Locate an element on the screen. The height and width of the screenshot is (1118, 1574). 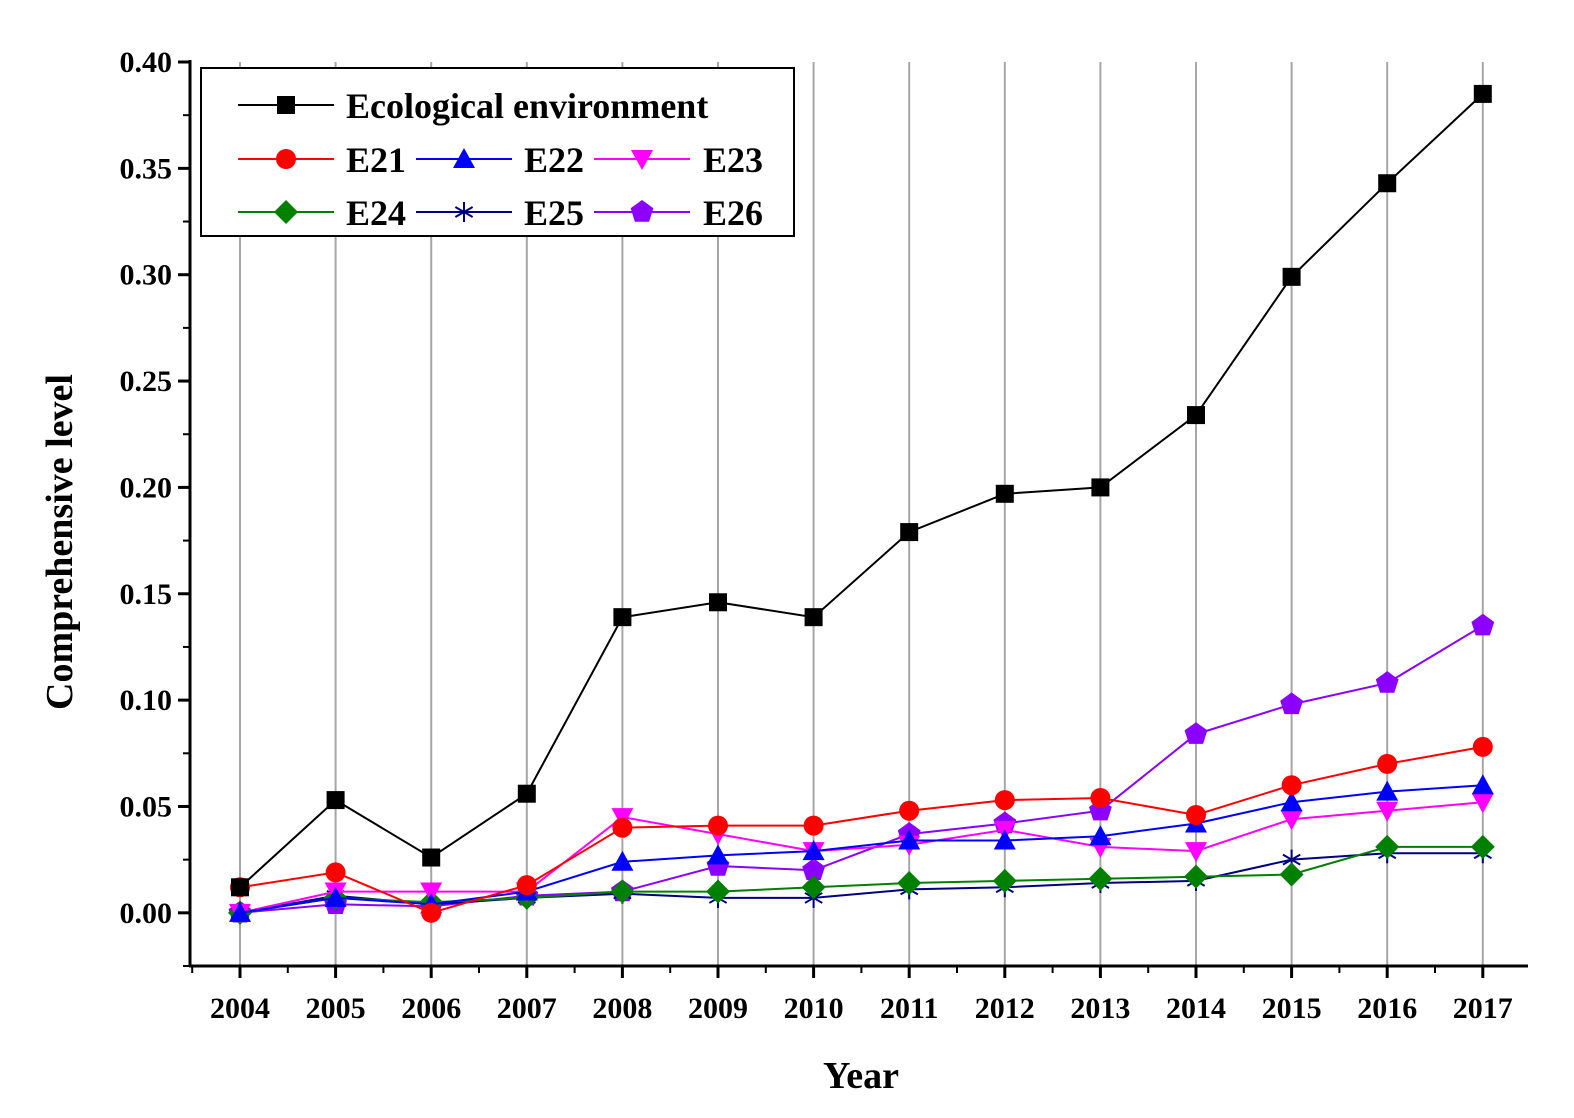
x-tick-label: 2006 is located at coordinates (431, 1008).